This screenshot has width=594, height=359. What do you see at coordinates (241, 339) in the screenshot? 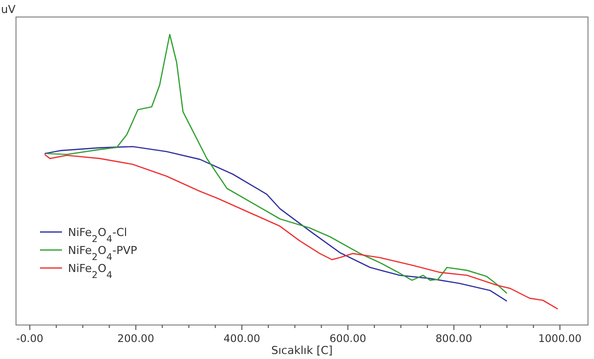
I see `x-tick-label: 400.00` at bounding box center [241, 339].